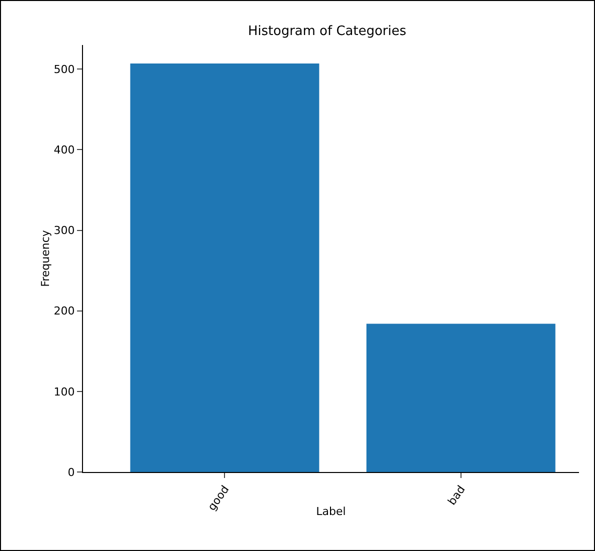 The width and height of the screenshot is (595, 551). What do you see at coordinates (45, 258) in the screenshot?
I see `y-axis-title: Frequency` at bounding box center [45, 258].